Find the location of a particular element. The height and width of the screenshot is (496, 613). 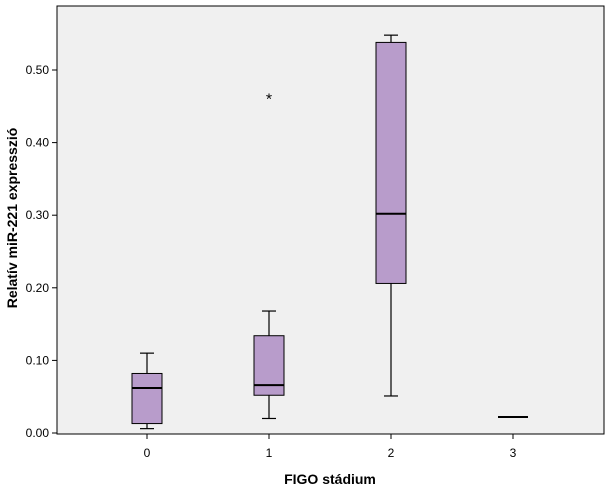

x-tick-label: 1 is located at coordinates (269, 453).